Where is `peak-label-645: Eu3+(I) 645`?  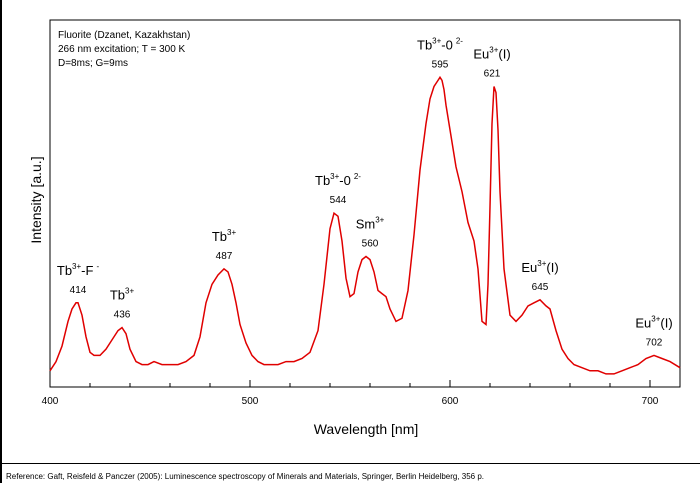 peak-label-645: Eu3+(I) 645 is located at coordinates (539, 276).